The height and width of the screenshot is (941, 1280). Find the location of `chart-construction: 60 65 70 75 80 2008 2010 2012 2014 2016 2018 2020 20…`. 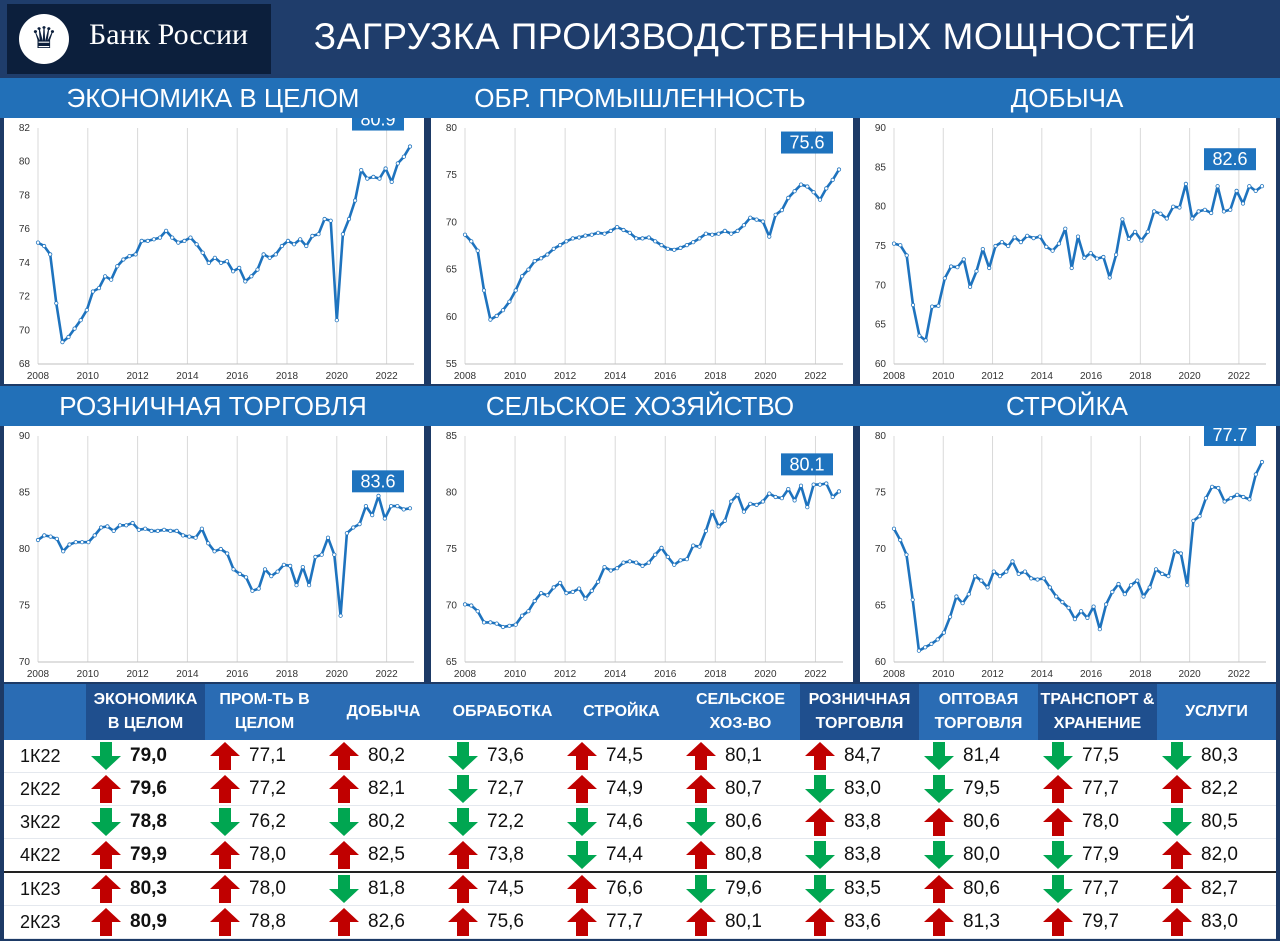

chart-construction: 60 65 70 75 80 2008 2010 2012 2014 2016 2018 2020 20… is located at coordinates (1068, 554).